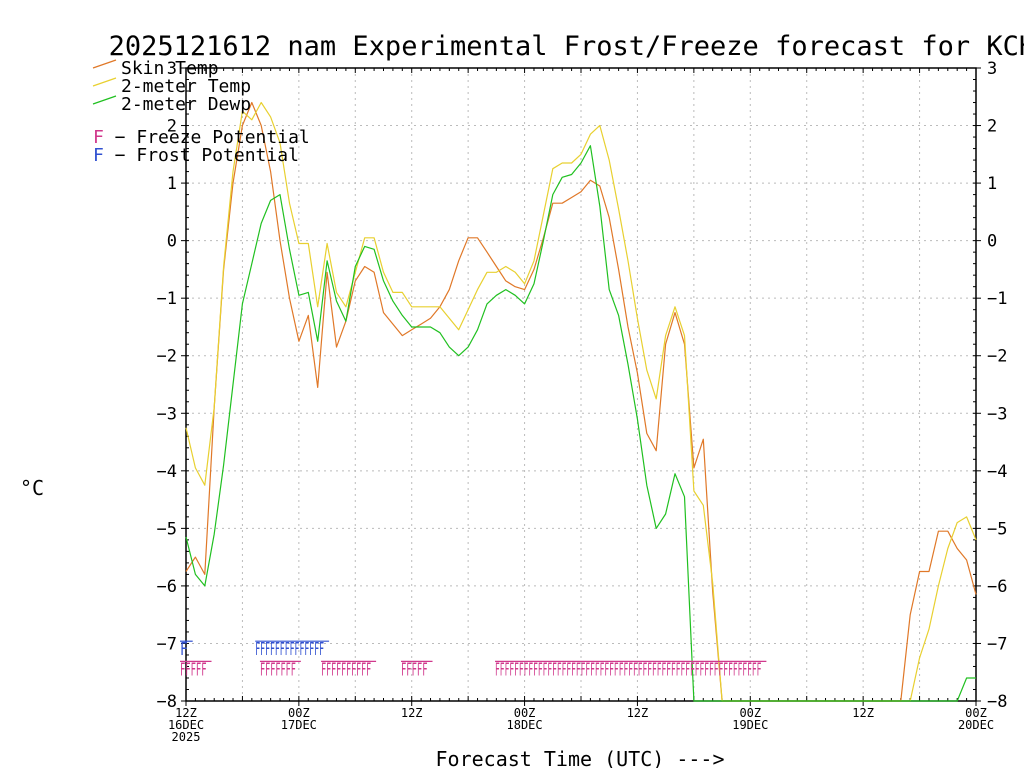 The image size is (1024, 768). Describe the element at coordinates (167, 299) in the screenshot. I see `y-tick-label-left: −1` at that location.